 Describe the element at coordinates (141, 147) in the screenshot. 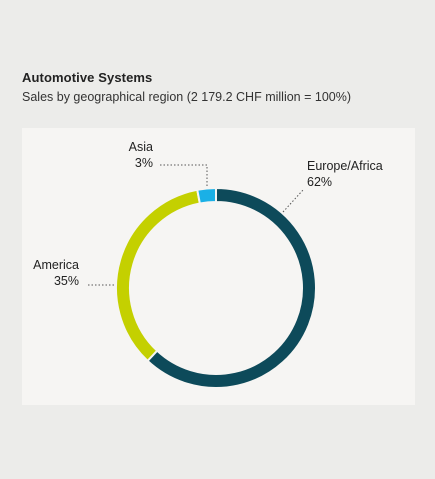

I see `slice-label-asia: Asia` at that location.